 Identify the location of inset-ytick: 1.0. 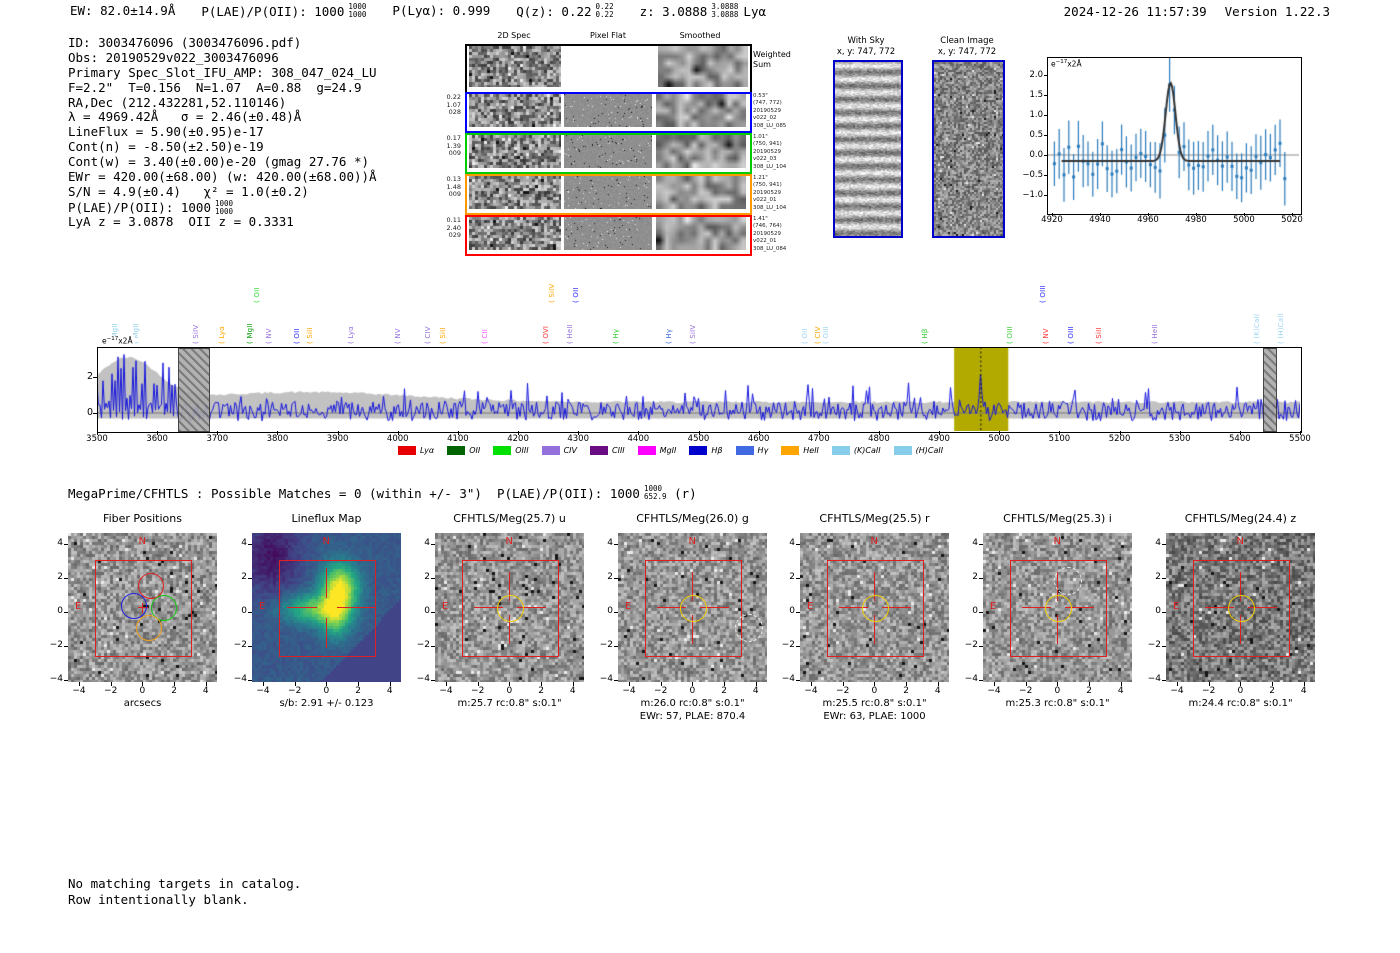
(1036, 115).